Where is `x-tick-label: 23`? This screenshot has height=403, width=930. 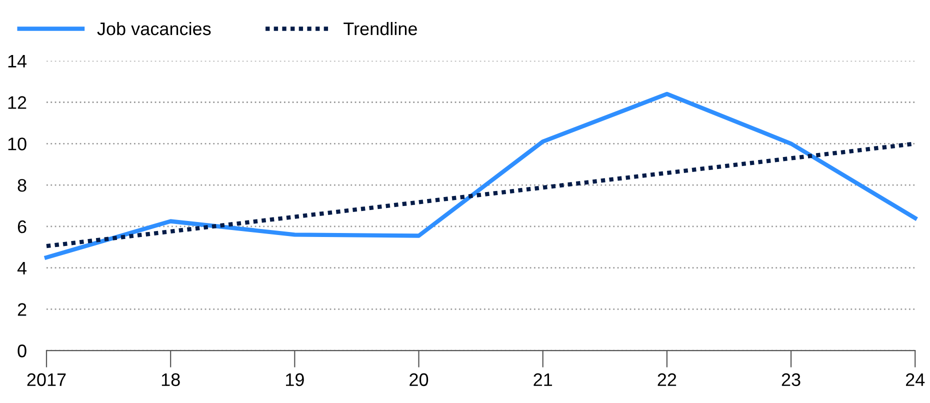
x-tick-label: 23 is located at coordinates (791, 379).